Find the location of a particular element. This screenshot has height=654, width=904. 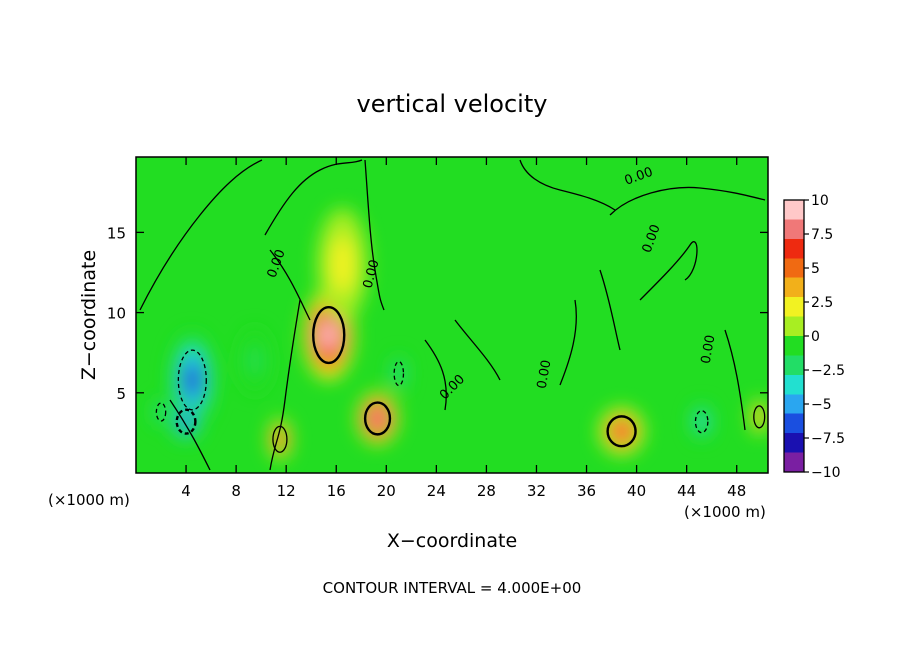

x-tick-label: 20 is located at coordinates (386, 491).